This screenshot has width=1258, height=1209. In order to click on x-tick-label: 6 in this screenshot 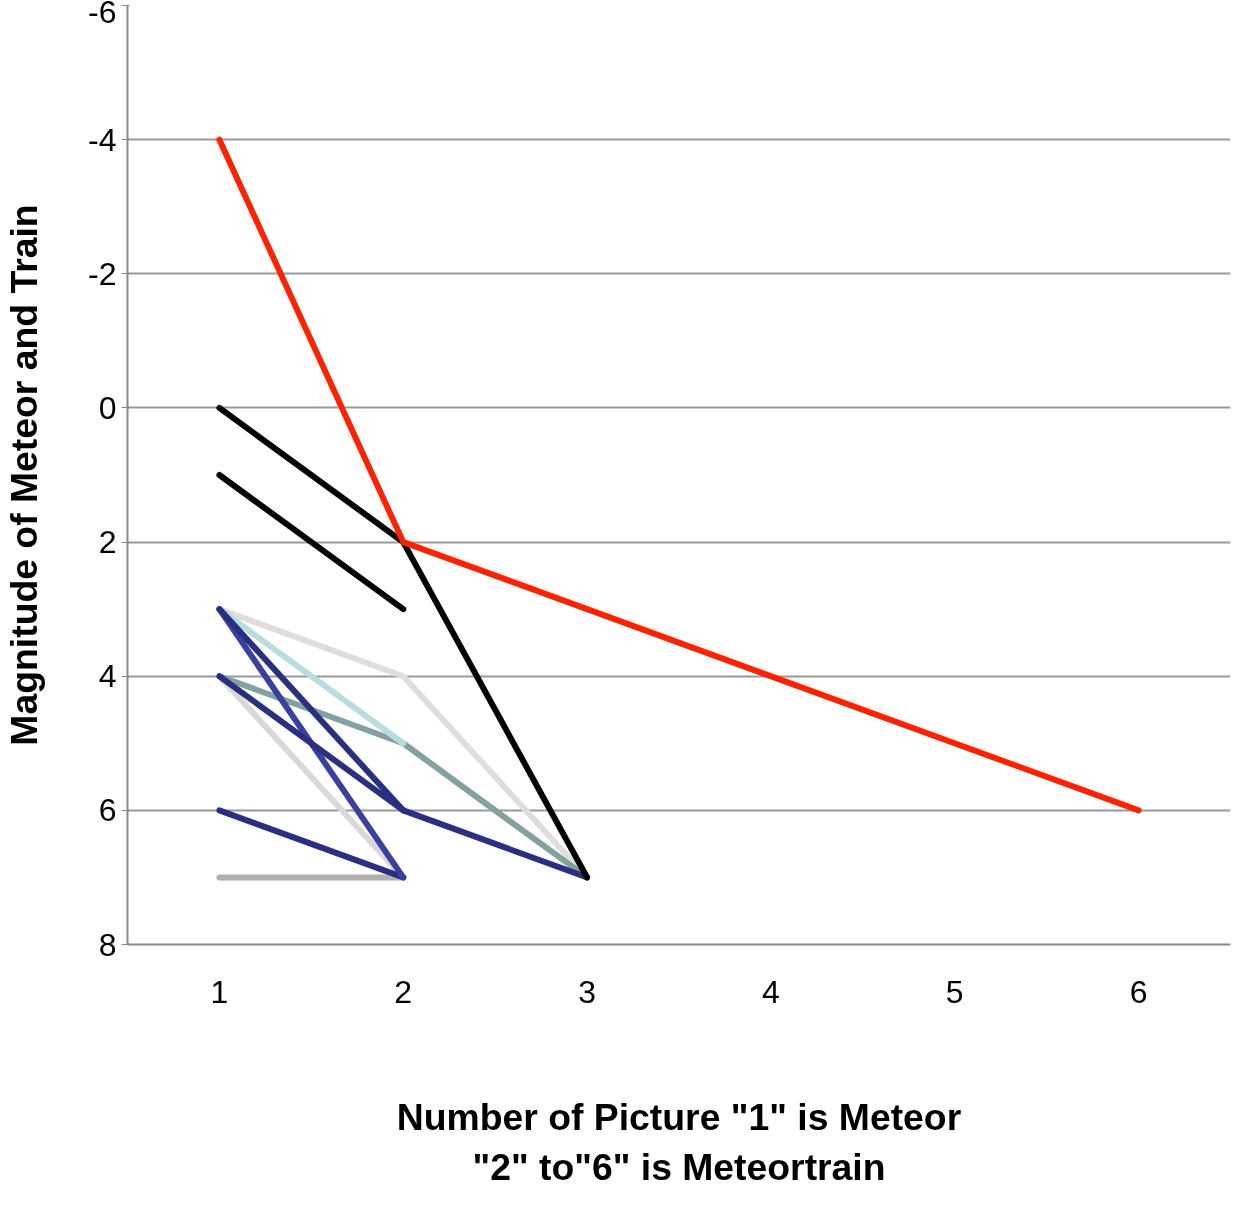, I will do `click(1138, 991)`.